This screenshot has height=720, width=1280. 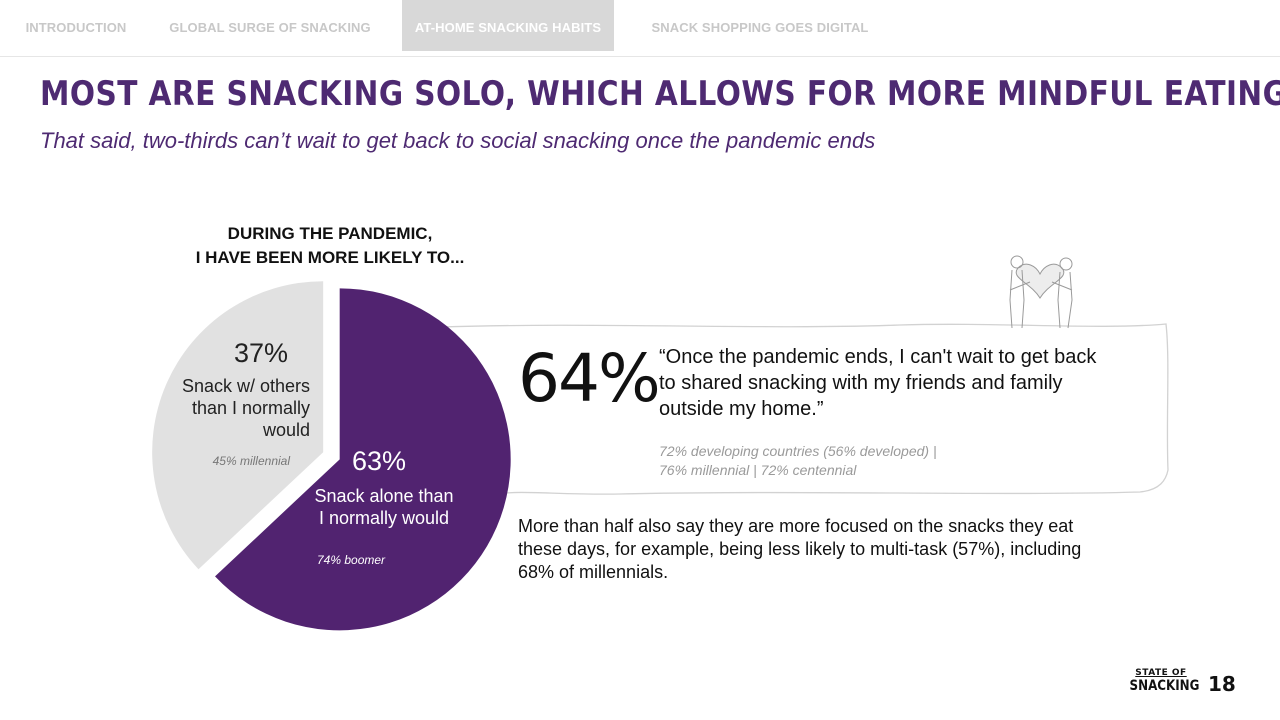 I want to click on slice-alone-desc-2: I normally would, so click(x=384, y=518).